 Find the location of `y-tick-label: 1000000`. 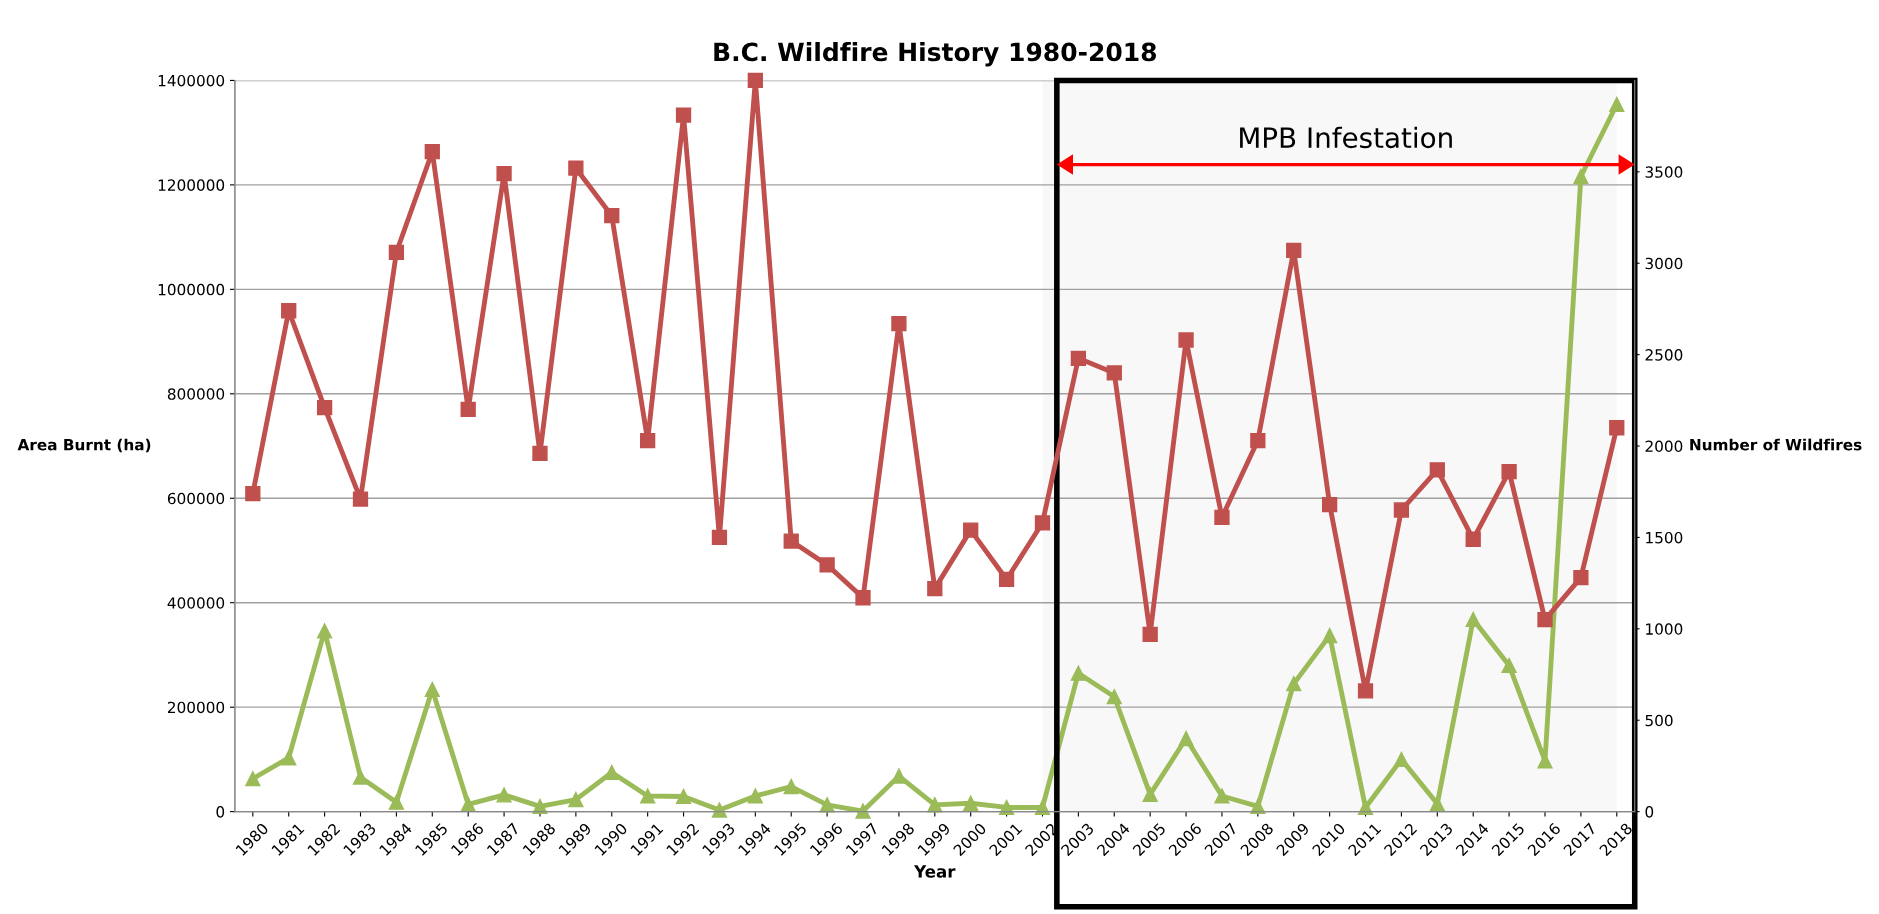

y-tick-label: 1000000 is located at coordinates (191, 289).